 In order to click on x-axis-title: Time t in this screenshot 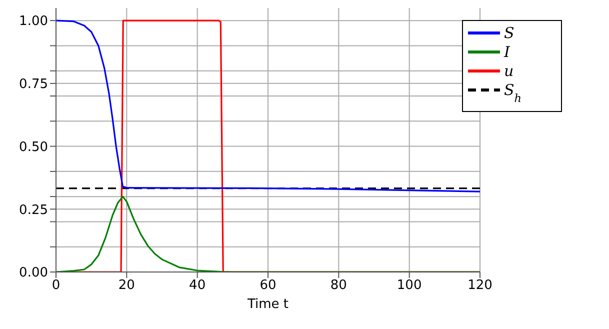, I will do `click(267, 304)`.